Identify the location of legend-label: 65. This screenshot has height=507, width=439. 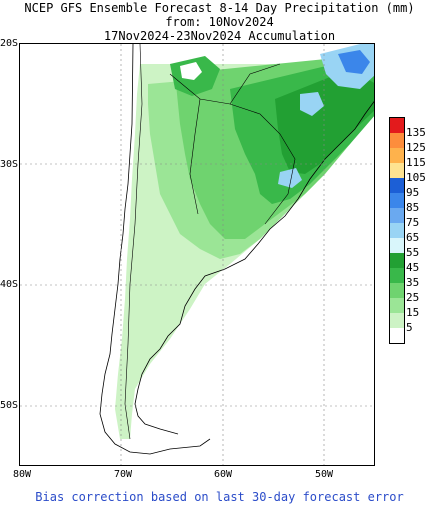
(413, 237).